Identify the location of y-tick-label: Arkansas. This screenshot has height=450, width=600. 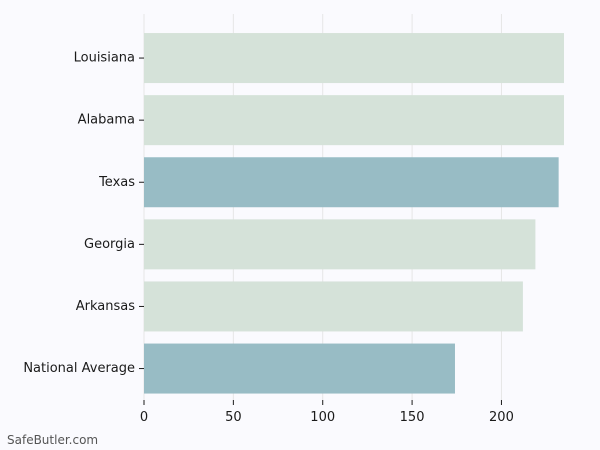
(105, 306).